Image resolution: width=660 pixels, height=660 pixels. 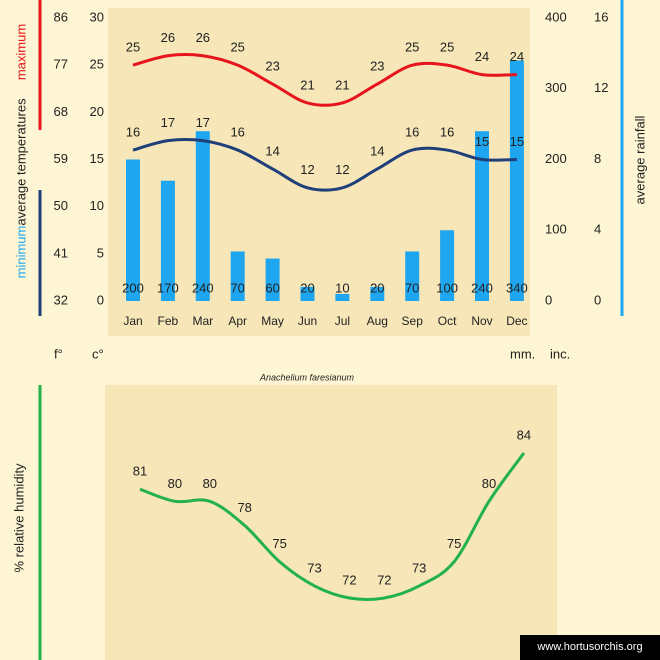 I want to click on data-label: 78, so click(x=244, y=507).